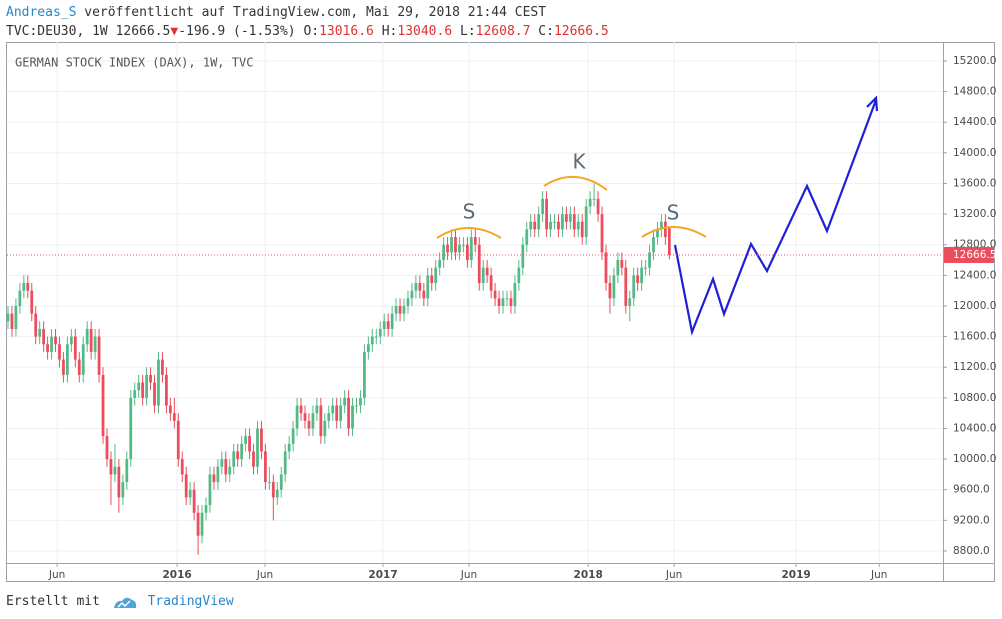  Describe the element at coordinates (124, 602) in the screenshot. I see `brand-logo` at that location.